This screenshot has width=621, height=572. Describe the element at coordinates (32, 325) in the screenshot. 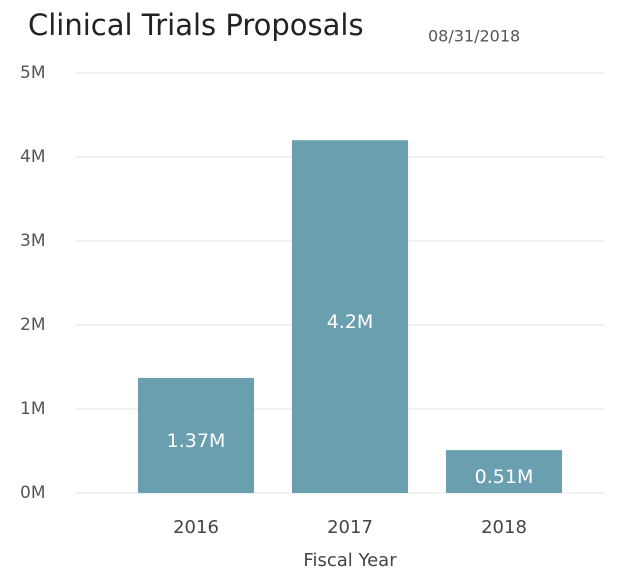

I see `y-tick-label: 2M` at that location.